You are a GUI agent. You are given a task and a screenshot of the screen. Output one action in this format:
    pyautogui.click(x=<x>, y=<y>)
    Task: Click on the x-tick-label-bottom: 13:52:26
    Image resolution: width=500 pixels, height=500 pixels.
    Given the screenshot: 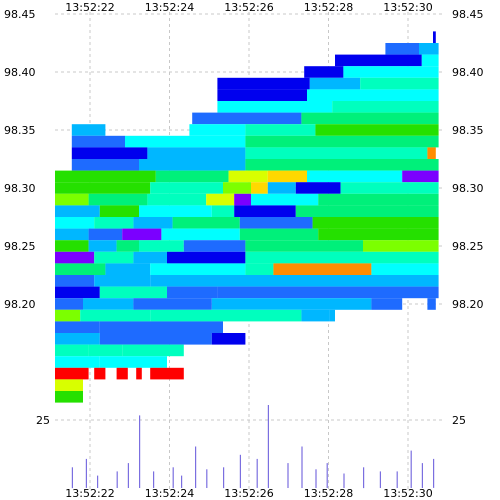 What is the action you would take?
    pyautogui.click(x=248, y=493)
    